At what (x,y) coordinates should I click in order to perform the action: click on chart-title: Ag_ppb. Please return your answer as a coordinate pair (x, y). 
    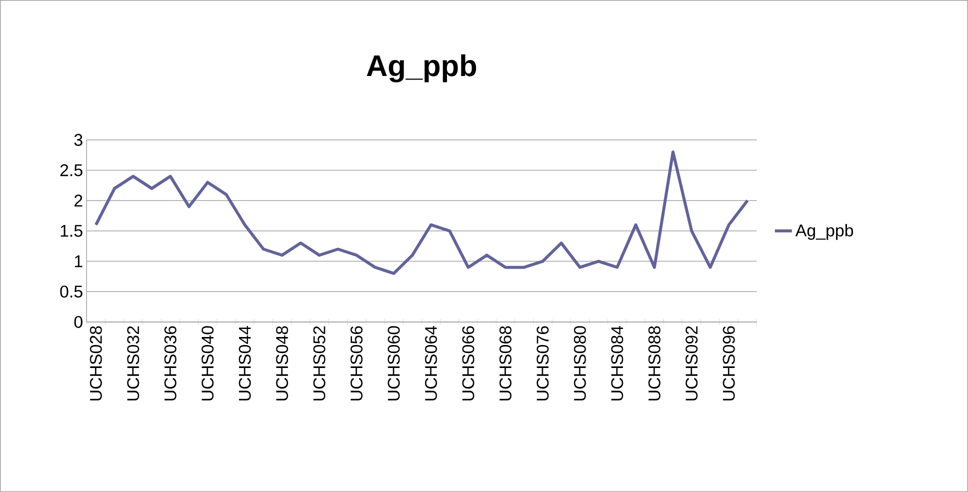
    Looking at the image, I should click on (421, 68).